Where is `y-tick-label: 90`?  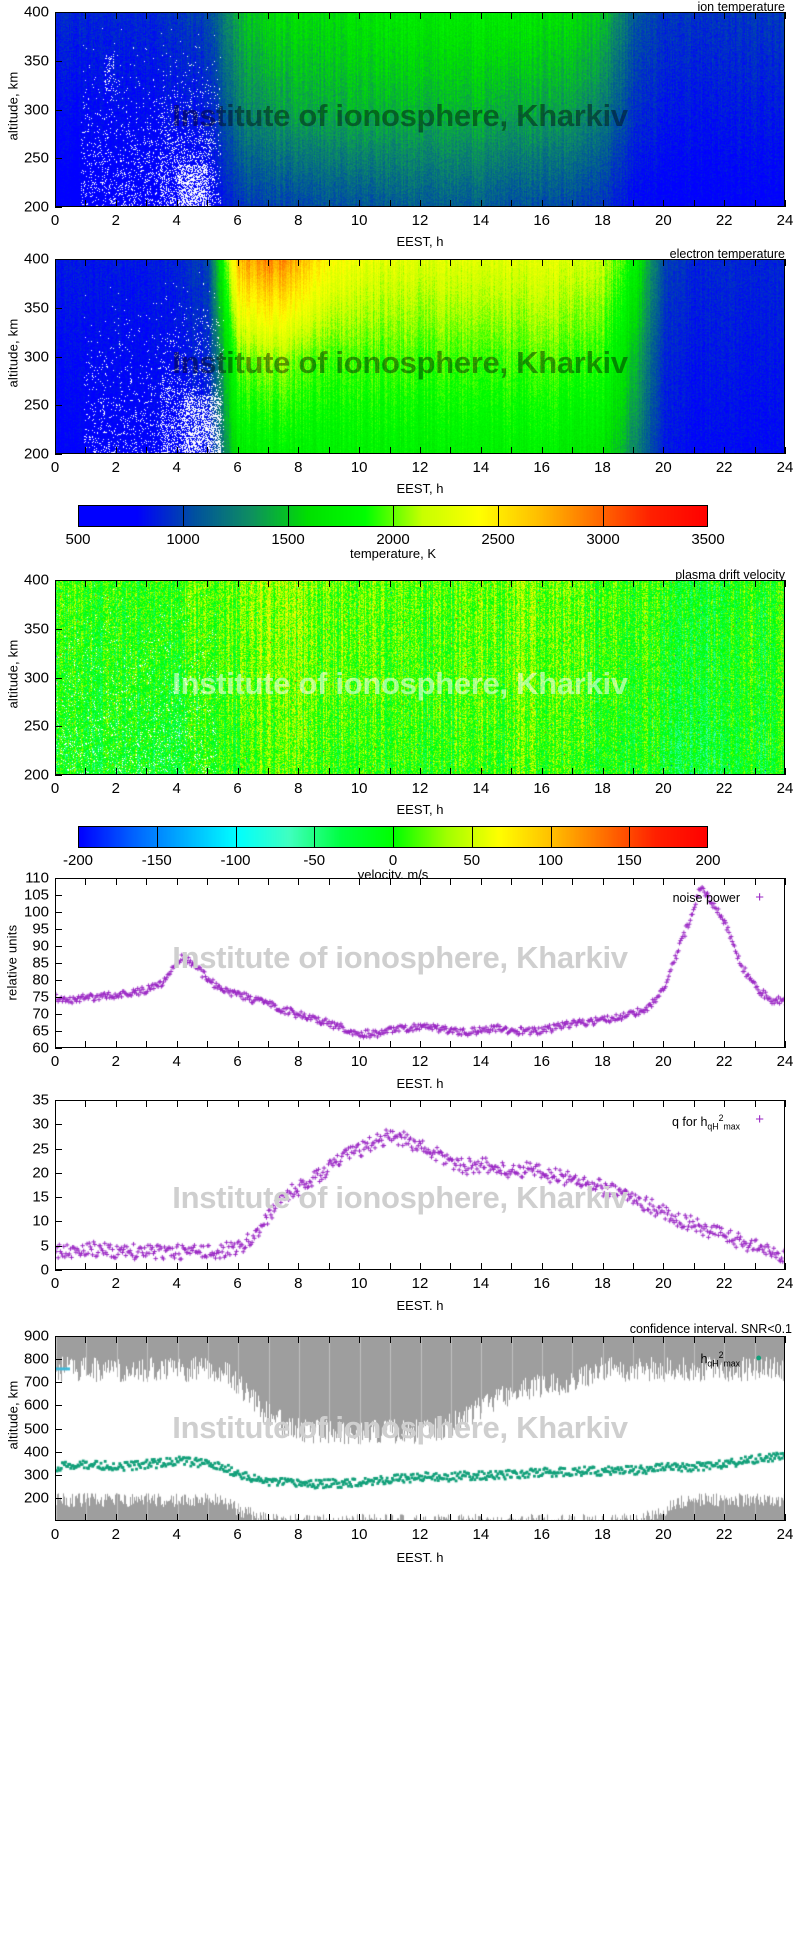 y-tick-label: 90 is located at coordinates (40, 946).